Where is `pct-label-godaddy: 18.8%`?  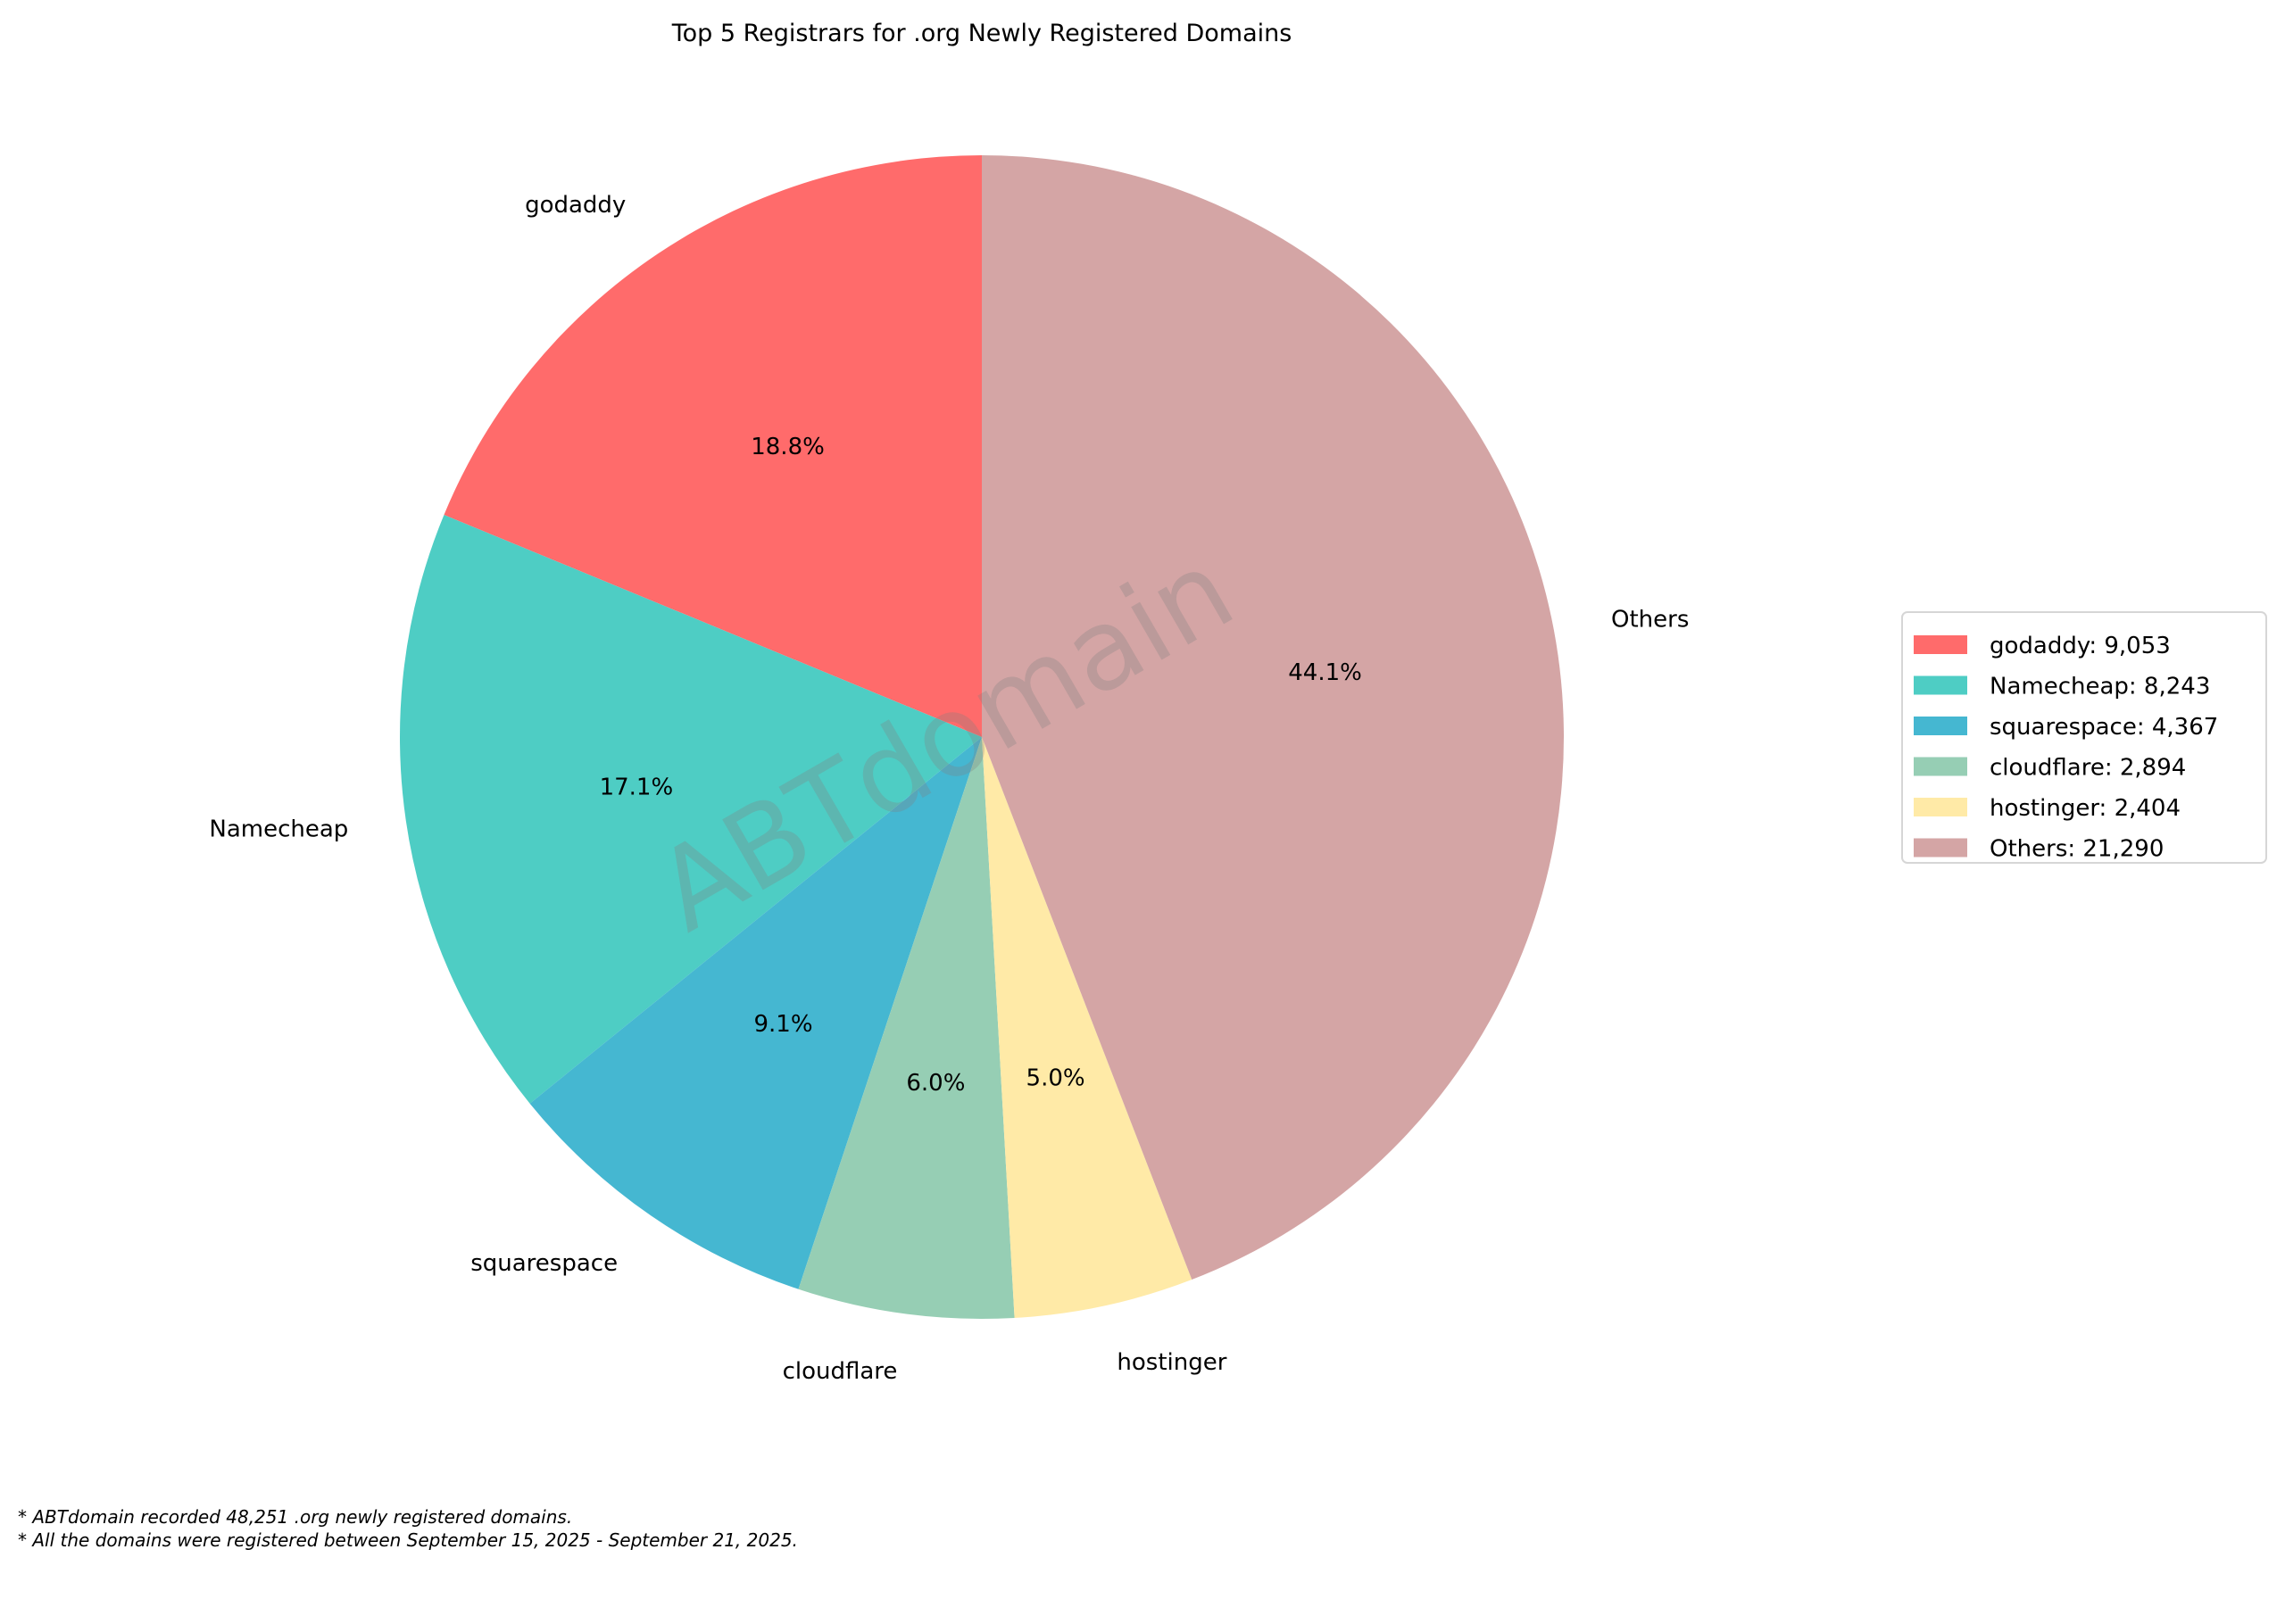
pct-label-godaddy: 18.8% is located at coordinates (788, 447).